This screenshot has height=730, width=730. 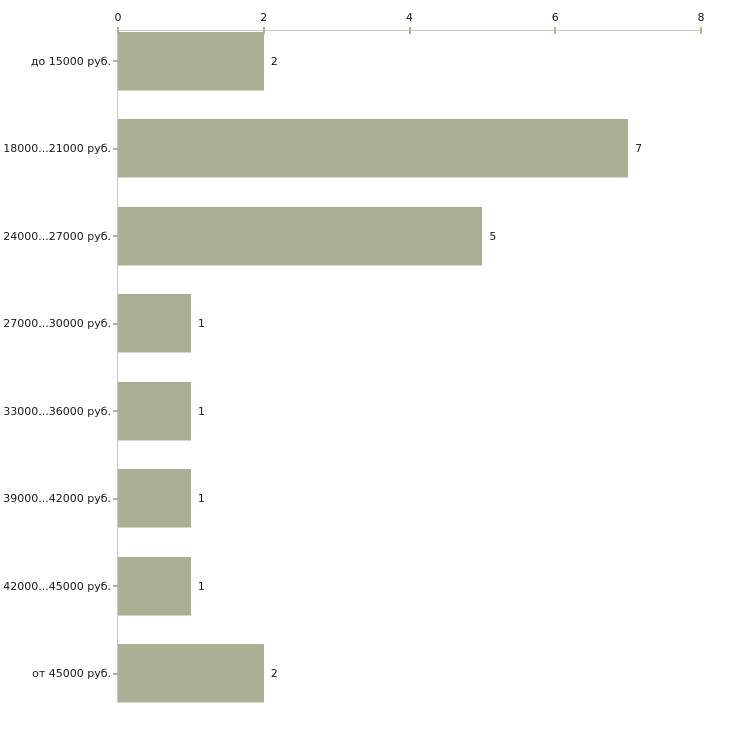 I want to click on category-label-wrap: 27000...30000 руб., so click(x=59, y=323).